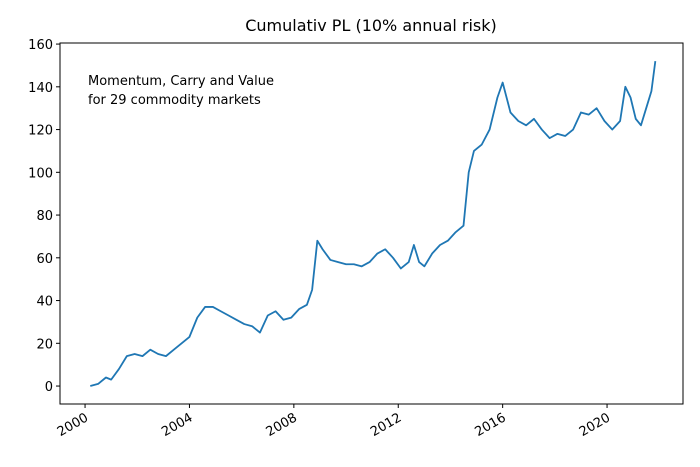 The height and width of the screenshot is (467, 700). I want to click on y-tick-label: 60, so click(44, 259).